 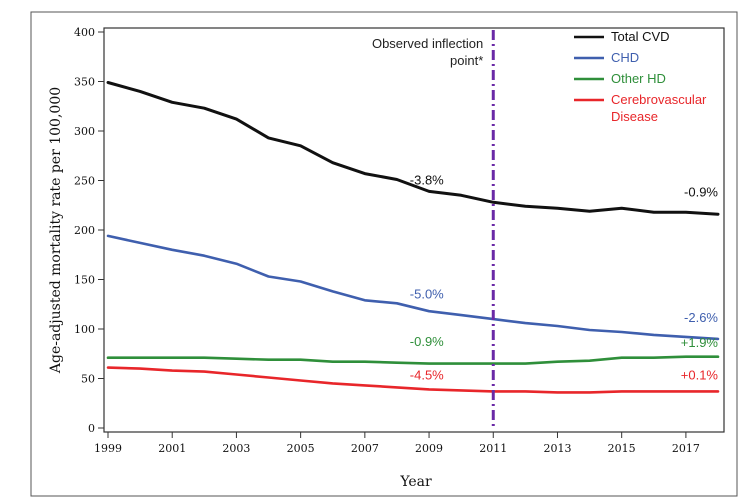 What do you see at coordinates (427, 293) in the screenshot?
I see `percent-change-label: -5.0%` at bounding box center [427, 293].